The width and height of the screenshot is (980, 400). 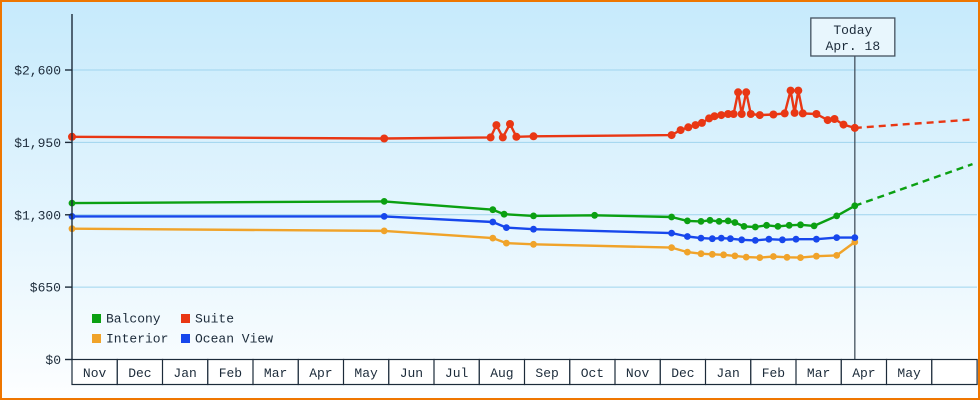 What do you see at coordinates (133, 319) in the screenshot?
I see `legend-label-balcony: Balcony` at bounding box center [133, 319].